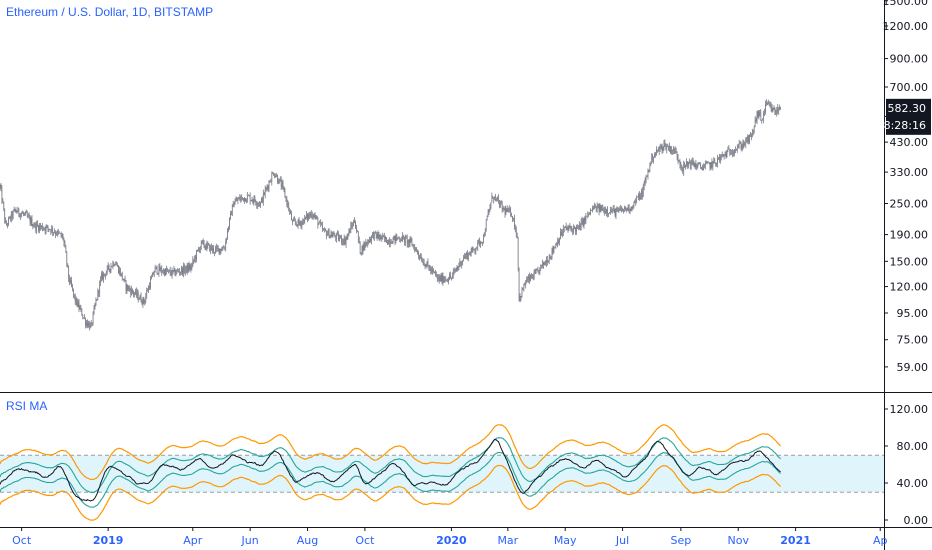 Image resolution: width=932 pixels, height=550 pixels. I want to click on x-tick-label: Ap, so click(880, 540).